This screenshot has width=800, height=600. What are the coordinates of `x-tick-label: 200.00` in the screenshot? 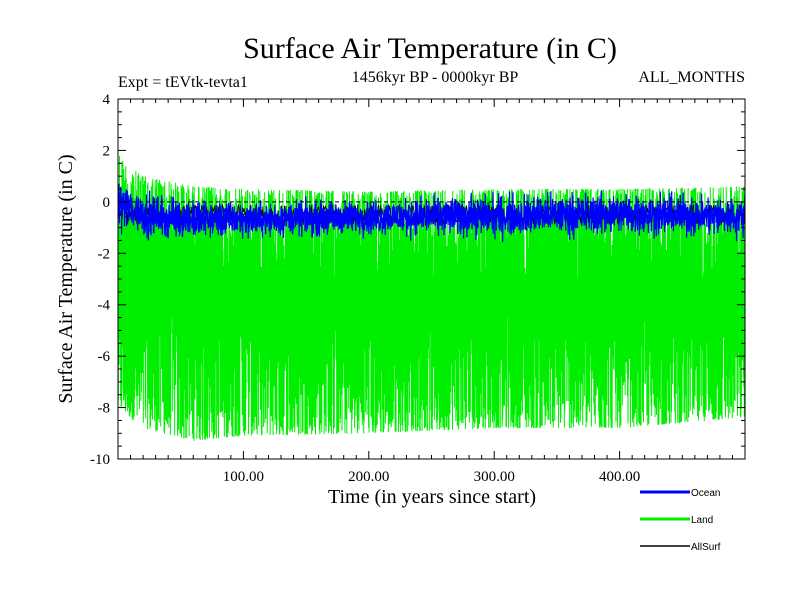 It's located at (368, 477).